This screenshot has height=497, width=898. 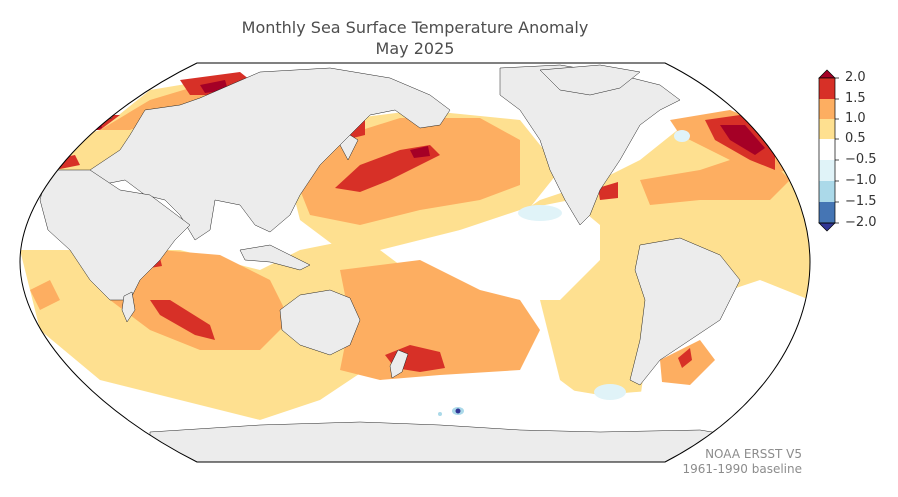 I want to click on colorbar-extend-min, so click(x=827, y=227).